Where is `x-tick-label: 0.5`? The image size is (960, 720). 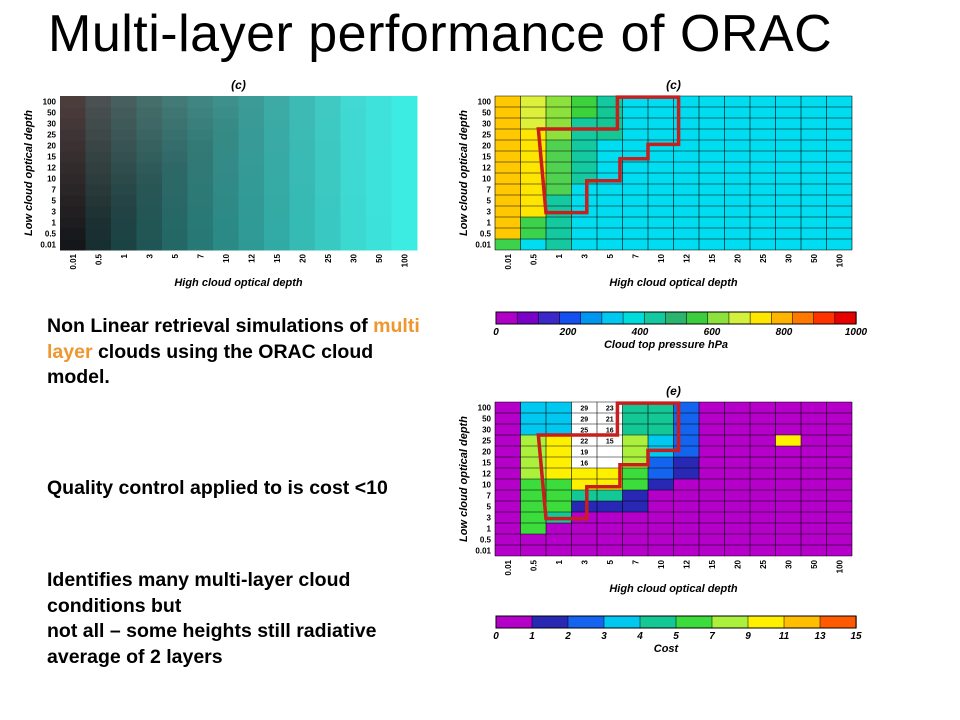
x-tick-label: 0.5 is located at coordinates (533, 565).